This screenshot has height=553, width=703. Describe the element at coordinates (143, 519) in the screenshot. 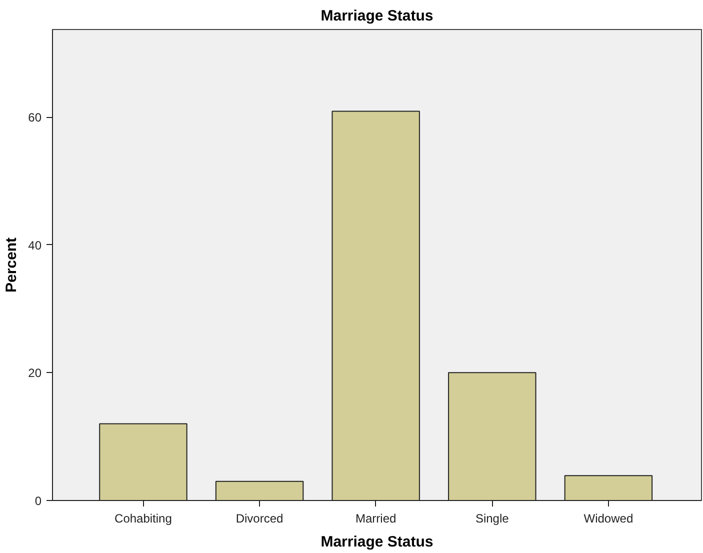

I see `x-tick-label: Cohabiting` at that location.